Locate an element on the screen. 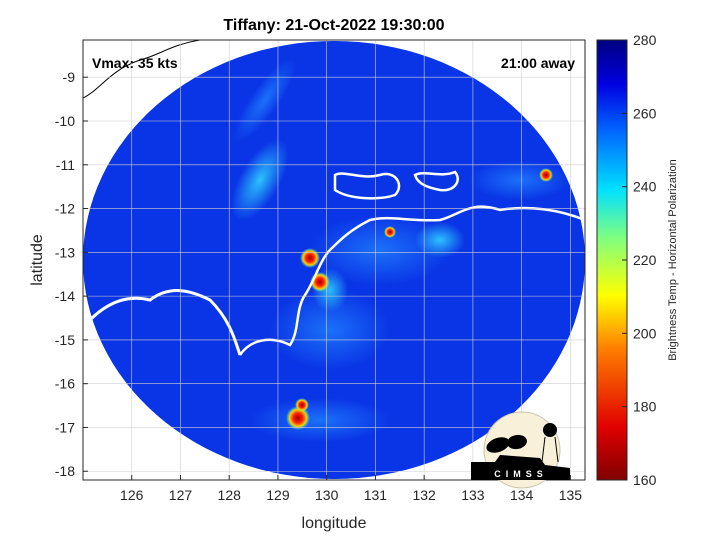 This screenshot has width=720, height=545. x-tick-label: 130 is located at coordinates (327, 495).